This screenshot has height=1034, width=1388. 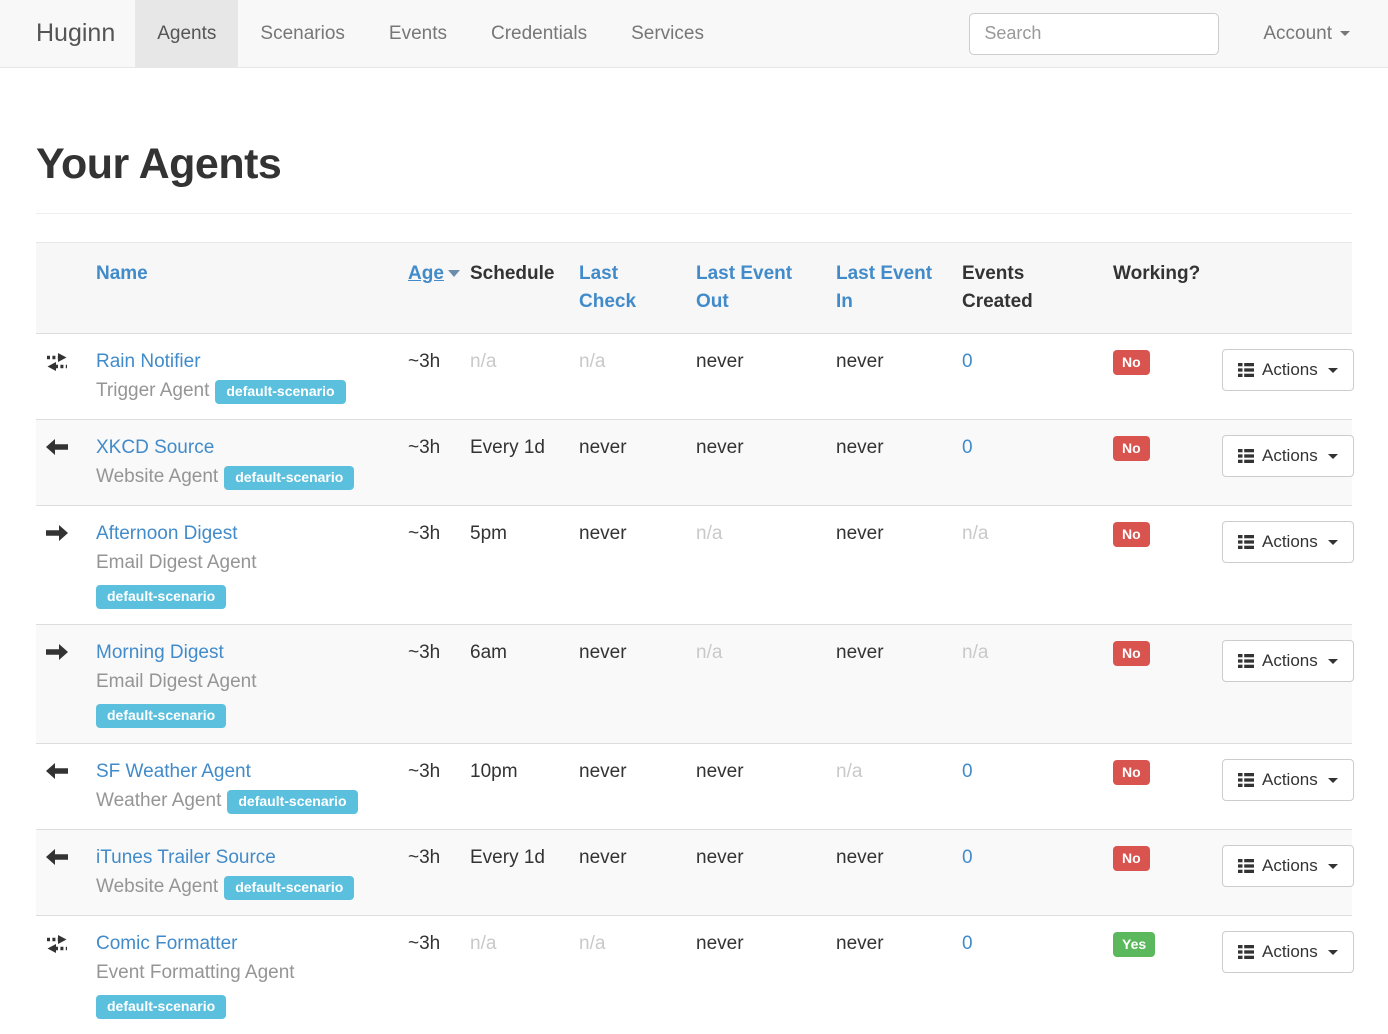 I want to click on schedule-value: 5pm, so click(x=516, y=565).